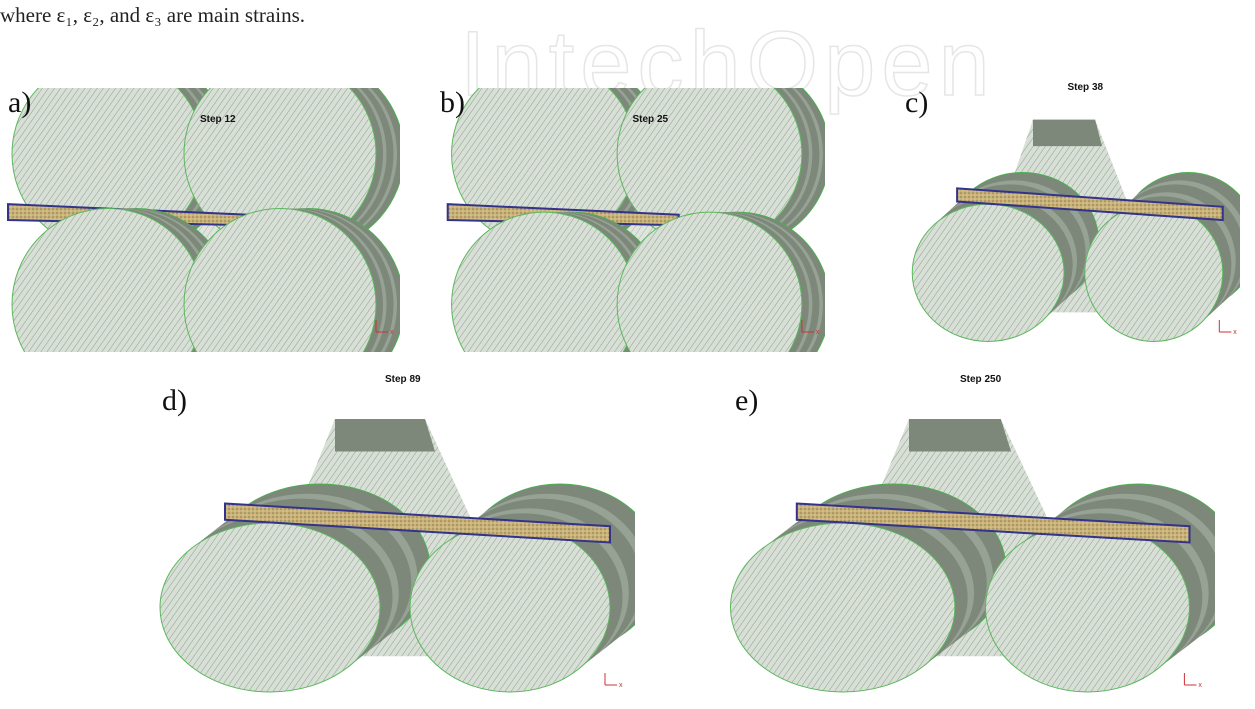 The height and width of the screenshot is (709, 1255). Describe the element at coordinates (152, 15) in the screenshot. I see `caption: where ε₁, ε₂, and ε₃ are main strains.` at that location.